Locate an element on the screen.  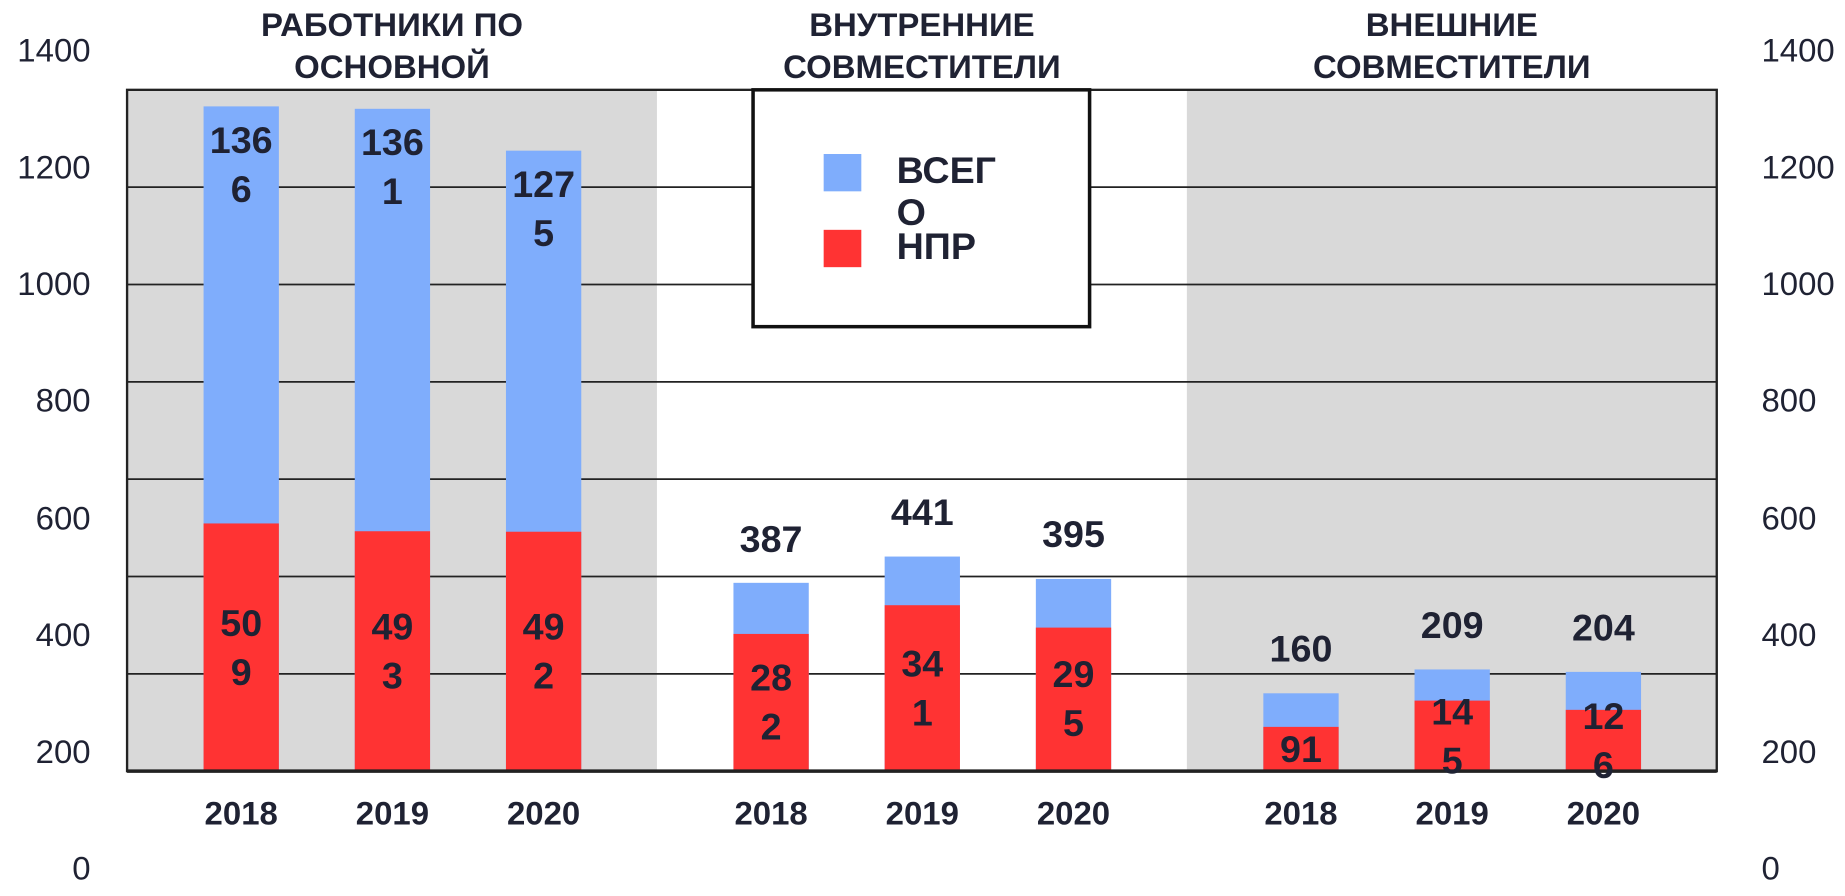
legend-box is located at coordinates (921, 208).